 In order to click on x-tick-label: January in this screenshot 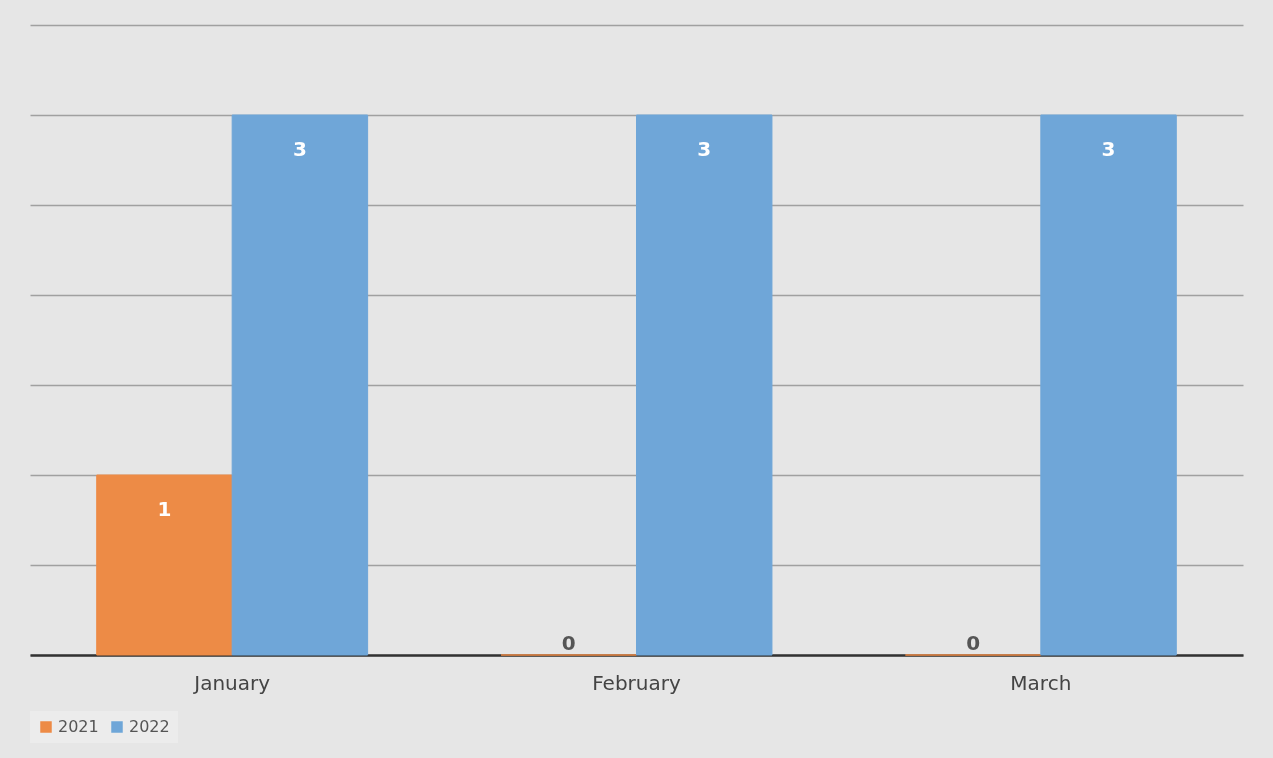, I will do `click(231, 682)`.